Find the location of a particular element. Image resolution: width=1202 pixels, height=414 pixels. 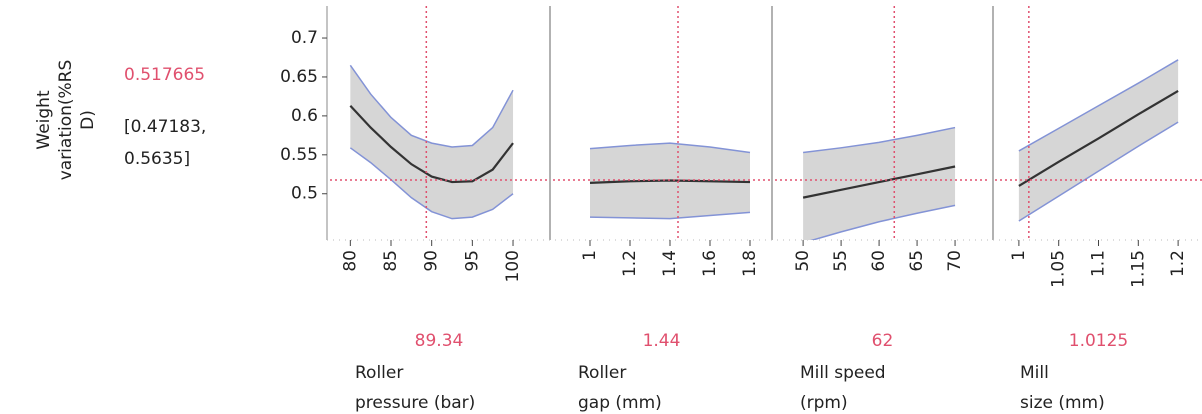

y-tick-label: 0.55 is located at coordinates (299, 155).